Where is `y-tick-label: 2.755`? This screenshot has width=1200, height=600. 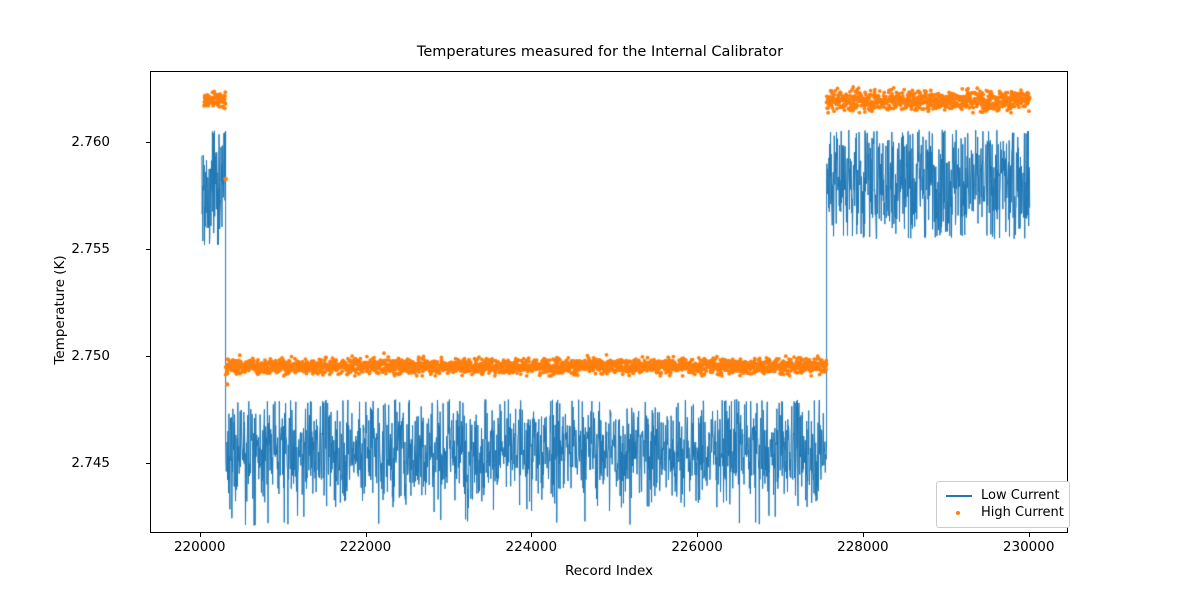 y-tick-label: 2.755 is located at coordinates (90, 248).